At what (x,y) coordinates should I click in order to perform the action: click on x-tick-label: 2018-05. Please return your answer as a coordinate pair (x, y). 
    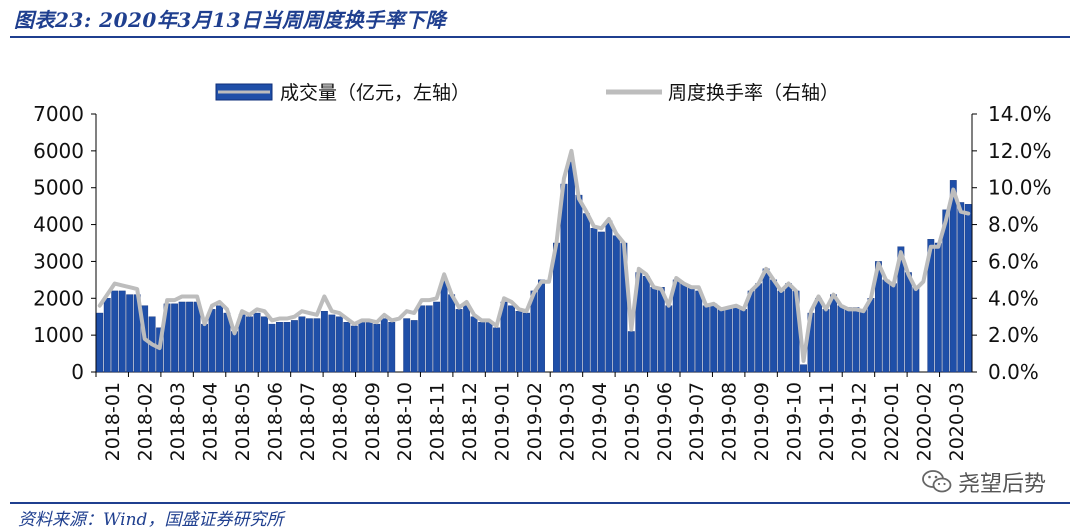
    Looking at the image, I should click on (243, 421).